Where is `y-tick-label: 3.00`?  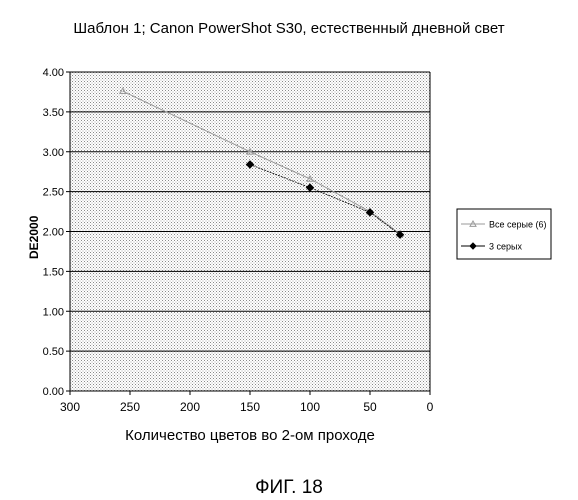 y-tick-label: 3.00 is located at coordinates (53, 153).